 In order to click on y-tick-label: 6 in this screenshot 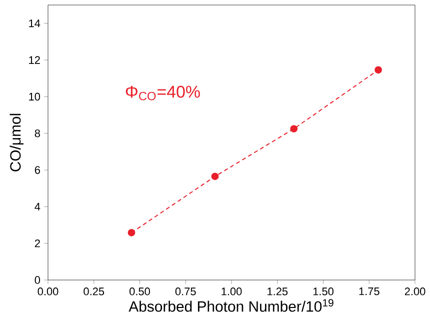, I will do `click(37, 170)`.